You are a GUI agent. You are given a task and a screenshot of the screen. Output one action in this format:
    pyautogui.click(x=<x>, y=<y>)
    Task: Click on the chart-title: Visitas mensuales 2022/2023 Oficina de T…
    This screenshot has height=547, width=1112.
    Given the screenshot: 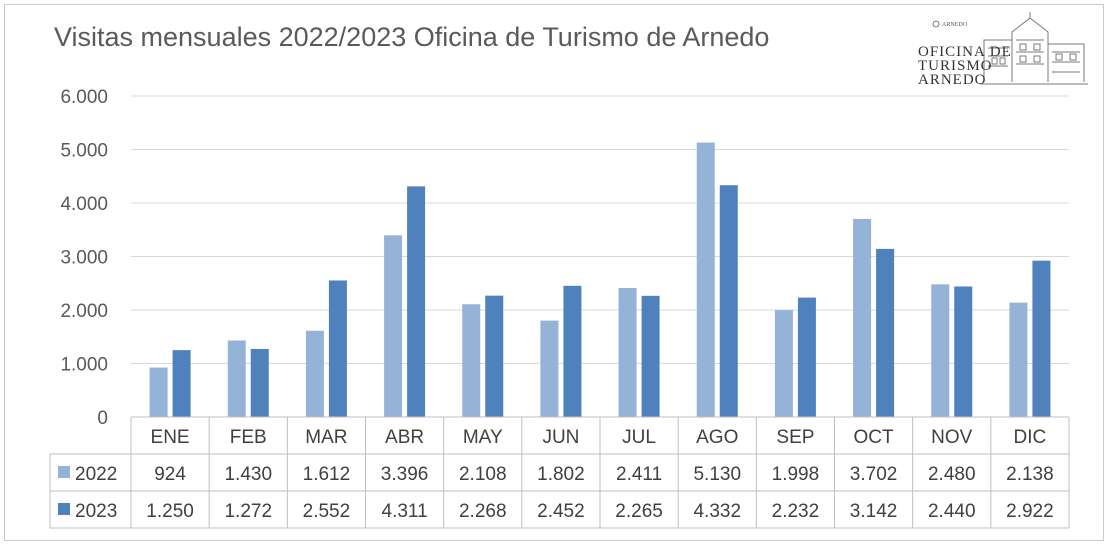 What is the action you would take?
    pyautogui.click(x=412, y=37)
    